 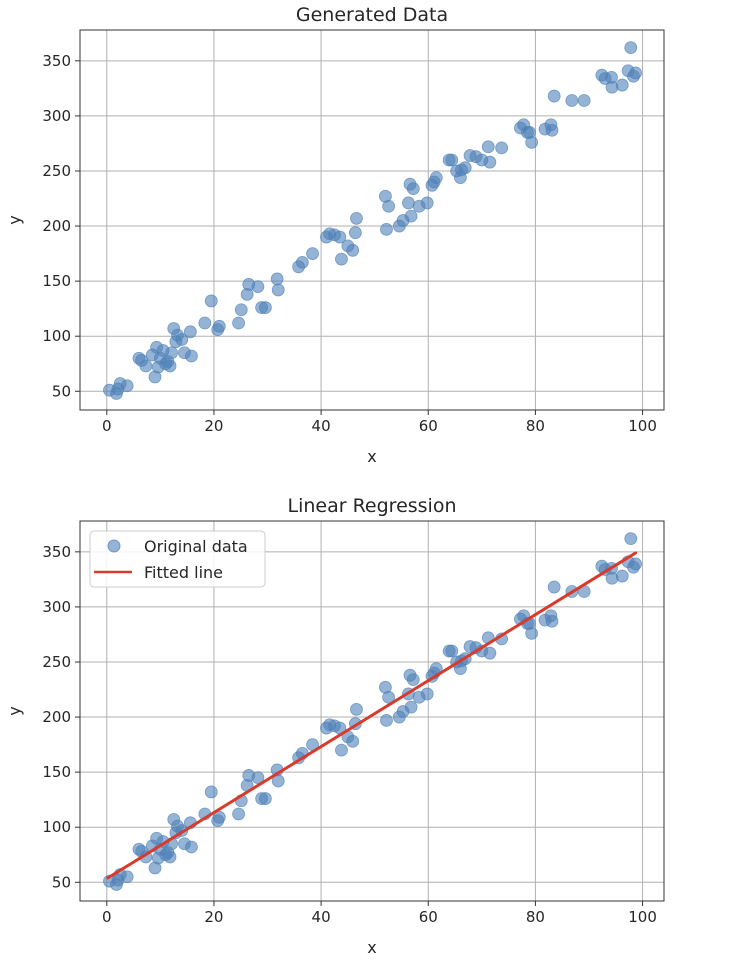 What do you see at coordinates (114, 546) in the screenshot?
I see `legend-marker-original-data` at bounding box center [114, 546].